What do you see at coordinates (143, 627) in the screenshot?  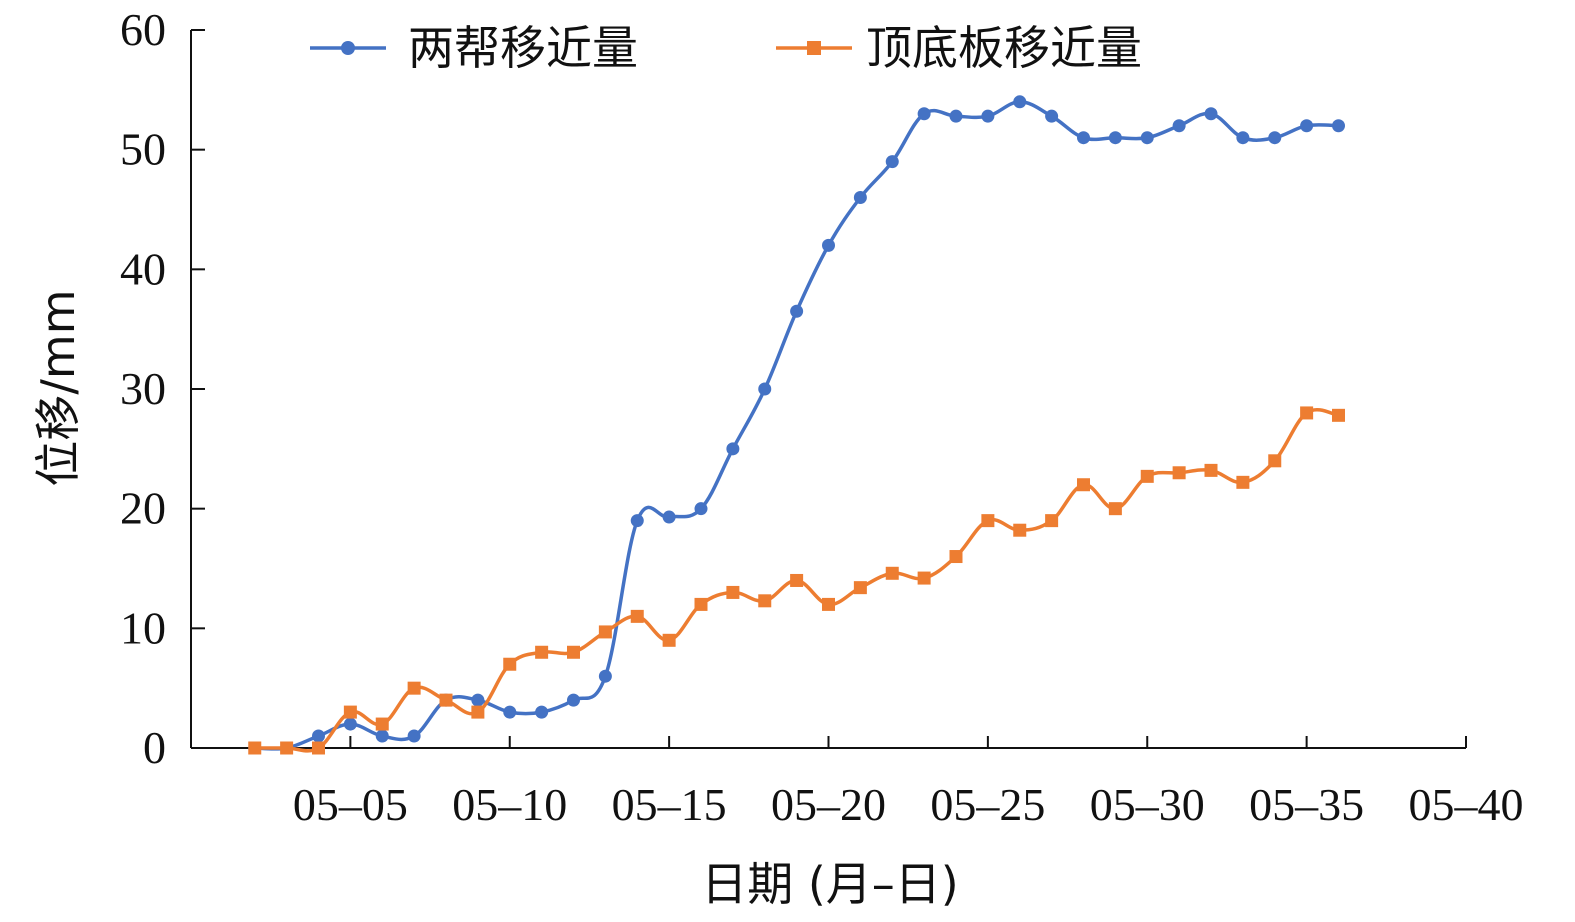 I see `y-tick-label: 10` at bounding box center [143, 627].